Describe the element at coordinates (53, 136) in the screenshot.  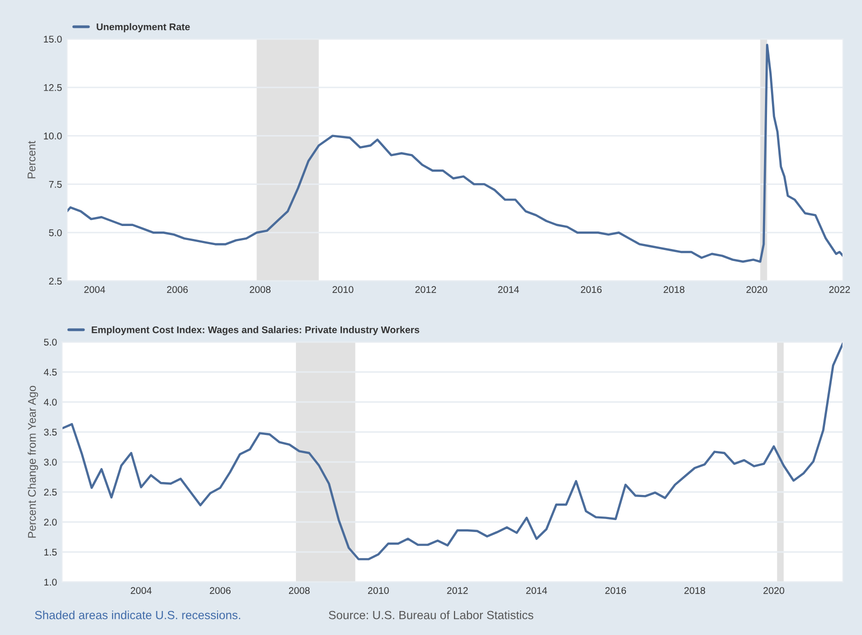
I see `y-tick-label: 10.0` at that location.